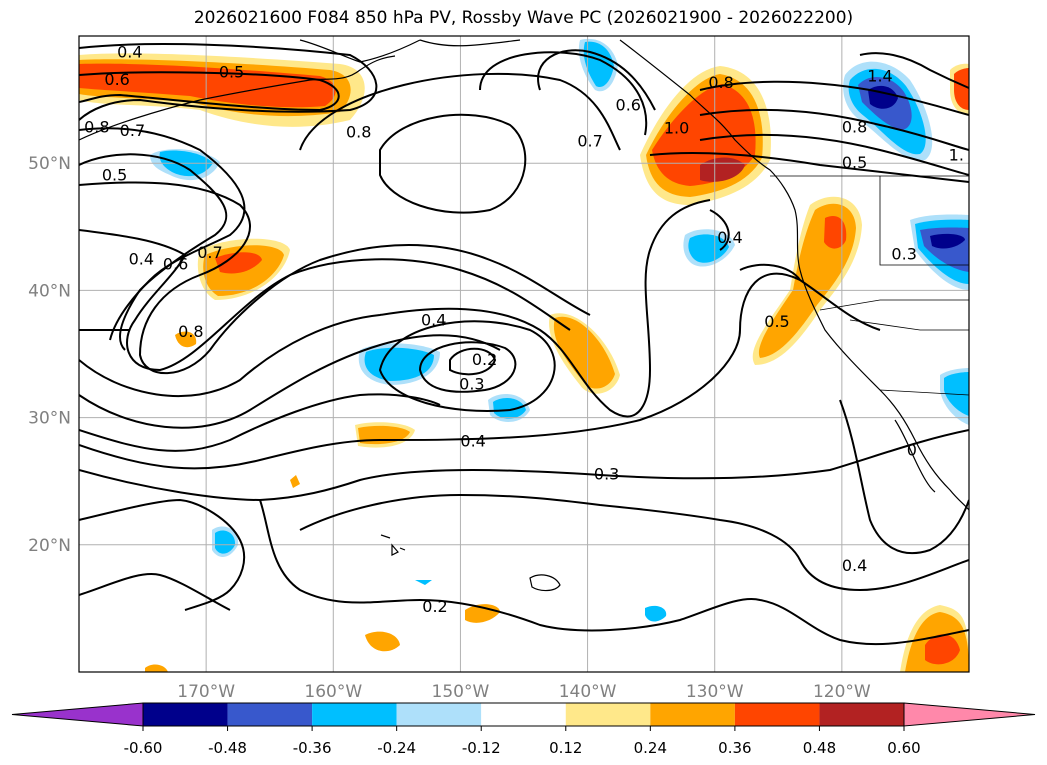  I want to click on lon-tick-label: 120°W, so click(842, 692).